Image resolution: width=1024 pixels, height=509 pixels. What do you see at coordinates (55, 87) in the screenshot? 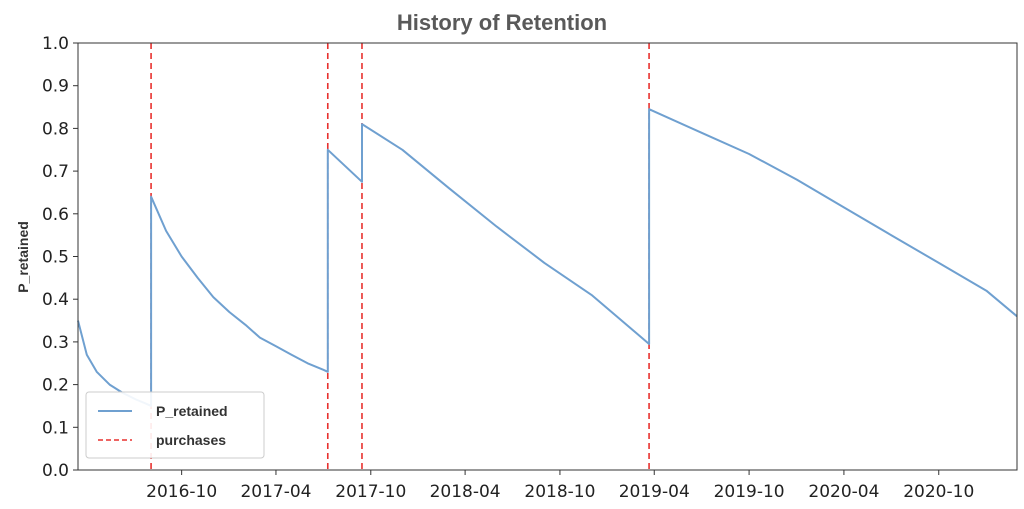
I see `y-tick-label: 0.9` at bounding box center [55, 87].